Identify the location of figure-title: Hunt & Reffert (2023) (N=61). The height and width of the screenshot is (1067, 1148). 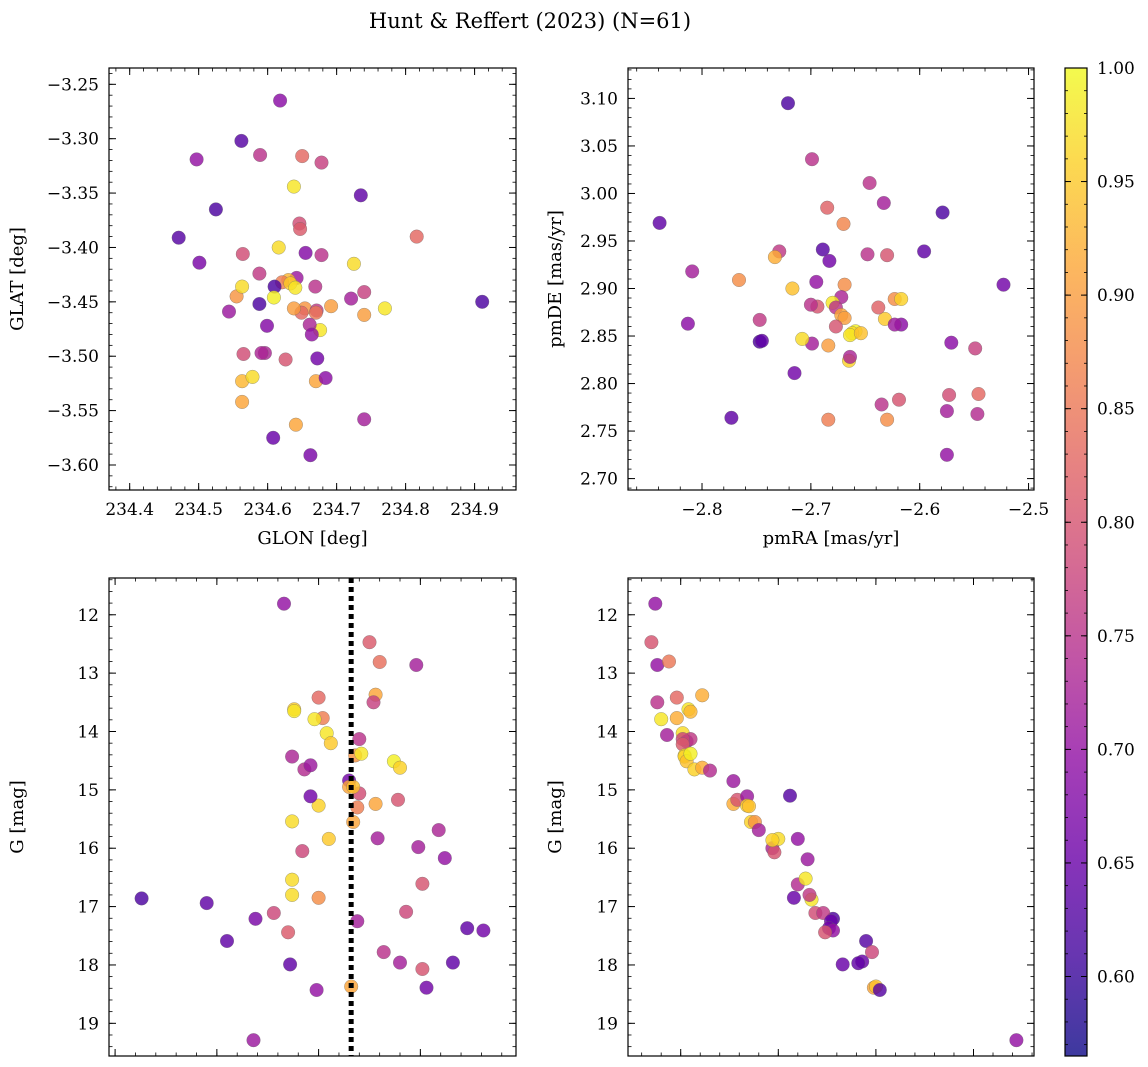
(530, 21).